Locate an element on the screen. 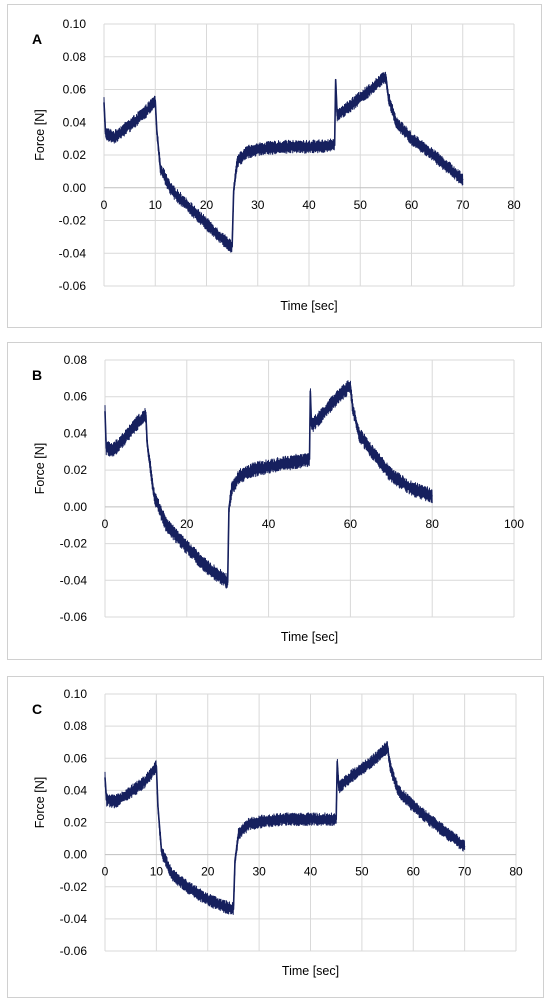 This screenshot has height=1004, width=550. y-tick-label: 0.00 is located at coordinates (75, 188).